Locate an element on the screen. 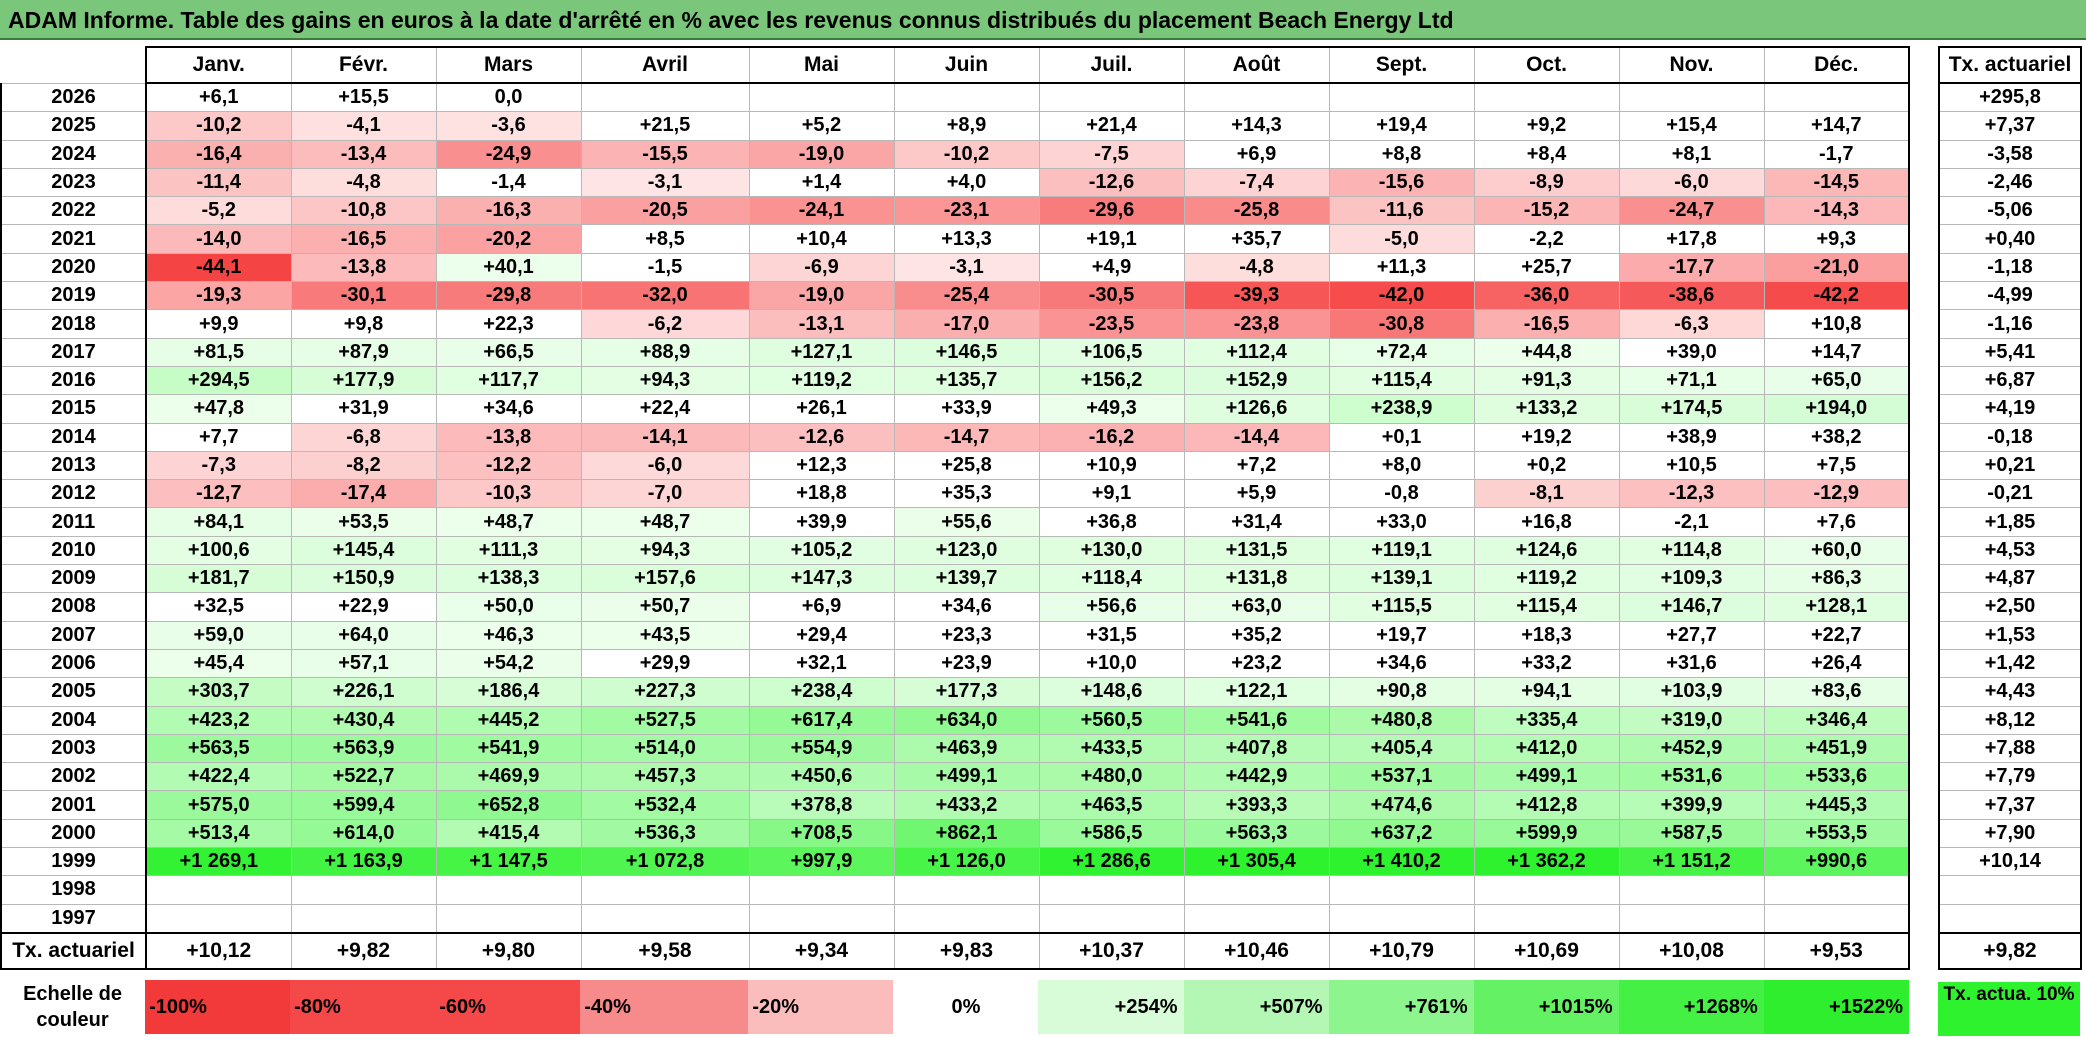 The height and width of the screenshot is (1037, 2086). gain-cell: +27,7 is located at coordinates (1691, 635).